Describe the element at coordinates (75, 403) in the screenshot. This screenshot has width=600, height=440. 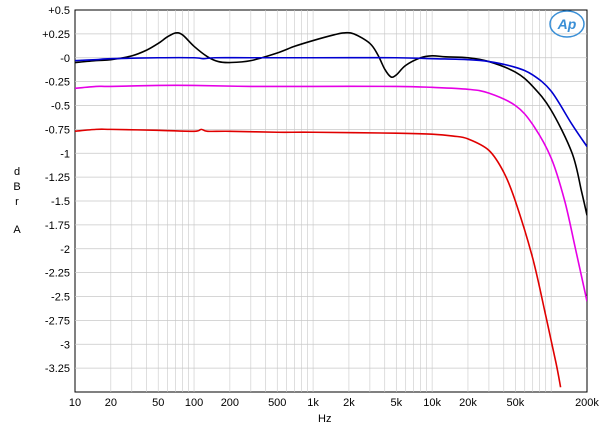
I see `x-tick-label: 10` at that location.